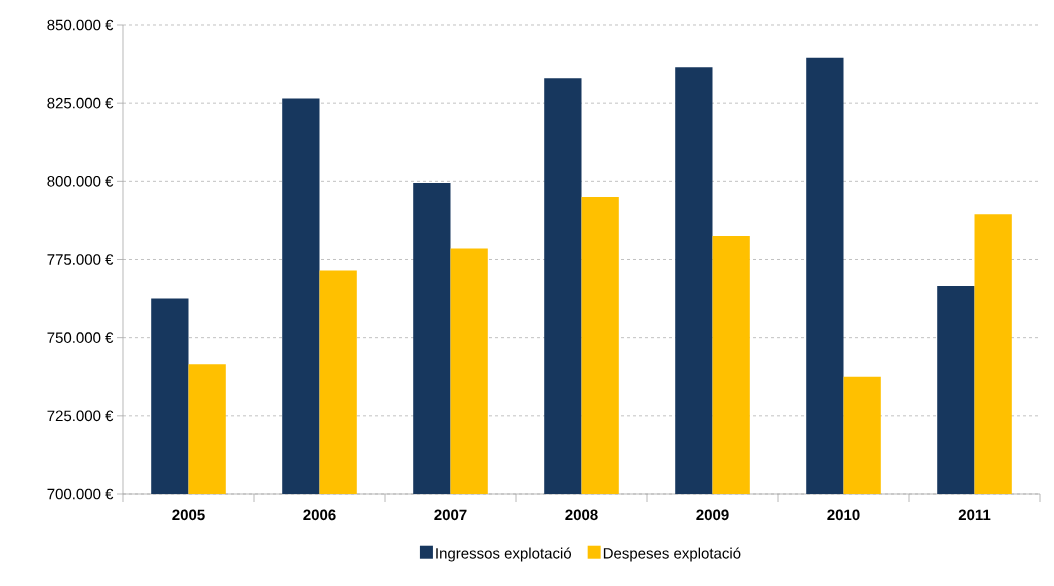 The width and height of the screenshot is (1054, 586). What do you see at coordinates (80, 25) in the screenshot?
I see `y-tick-label: 850.000 €` at bounding box center [80, 25].